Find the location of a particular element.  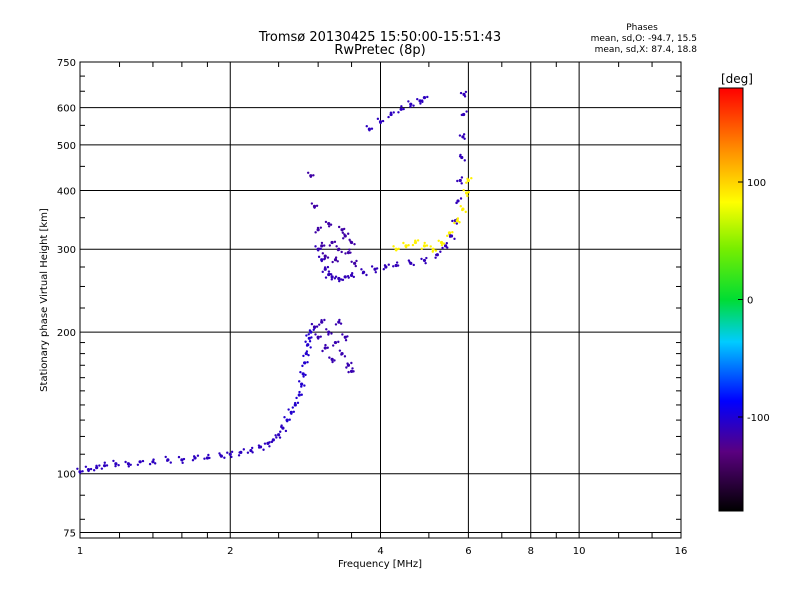

chart-title: Tromsø 20130425 15:50:00-15:51:43 is located at coordinates (379, 37).